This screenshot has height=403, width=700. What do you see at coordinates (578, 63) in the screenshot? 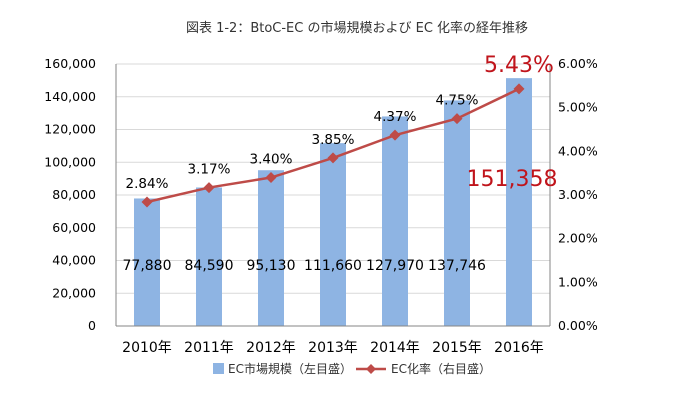
I see `right-axis-tick-label: 6.00%` at bounding box center [578, 63].